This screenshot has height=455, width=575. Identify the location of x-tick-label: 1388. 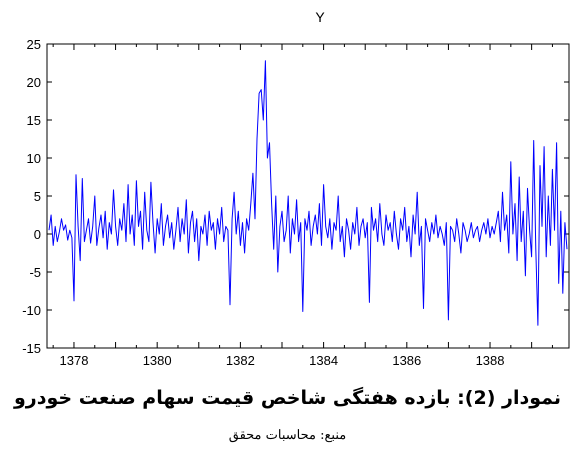
(490, 360).